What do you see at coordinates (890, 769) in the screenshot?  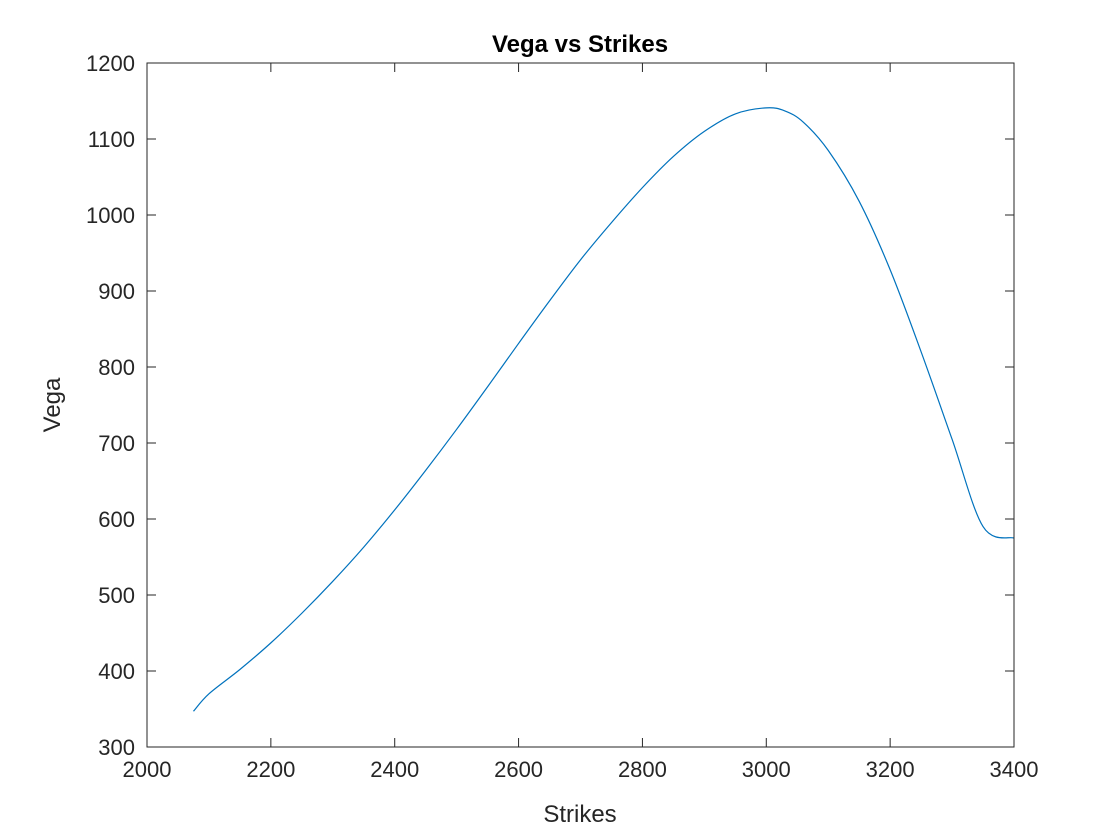 I see `x-tick-label-6: 3200` at bounding box center [890, 769].